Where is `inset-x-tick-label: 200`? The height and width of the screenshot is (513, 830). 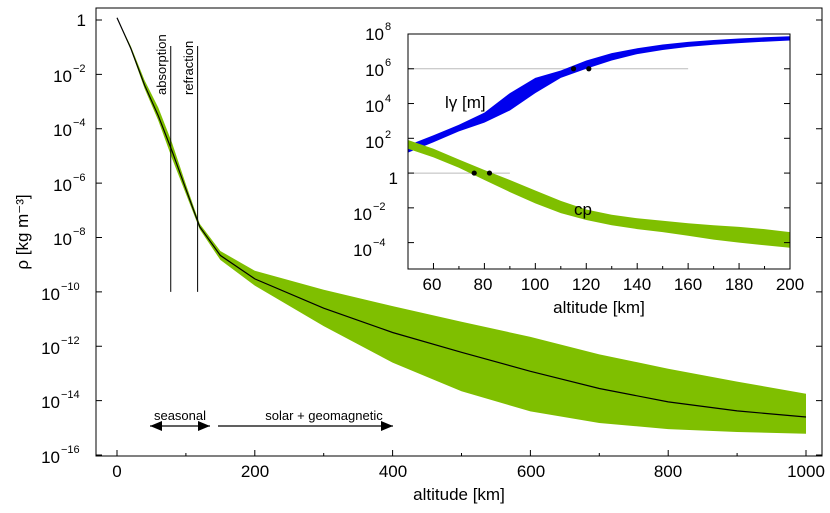 inset-x-tick-label: 200 is located at coordinates (790, 284).